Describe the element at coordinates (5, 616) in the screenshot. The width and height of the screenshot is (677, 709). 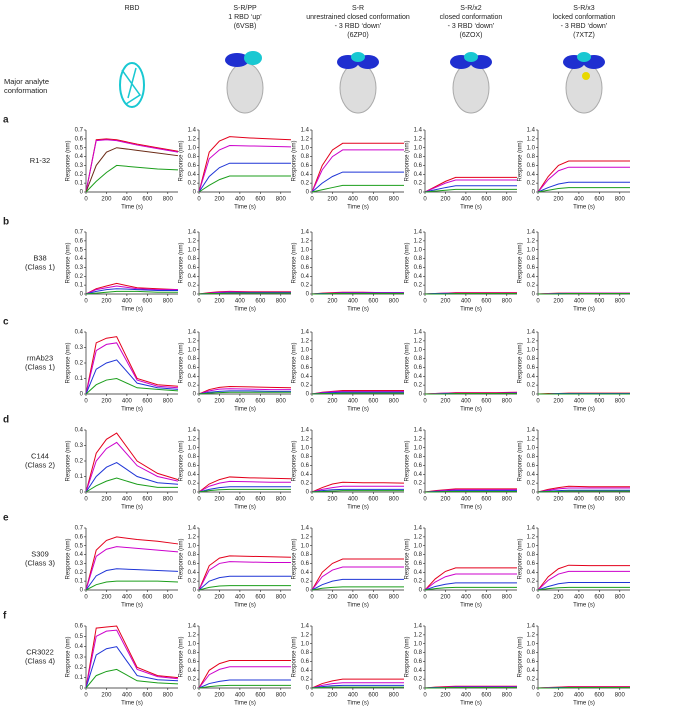
I see `panel-letter: f` at that location.